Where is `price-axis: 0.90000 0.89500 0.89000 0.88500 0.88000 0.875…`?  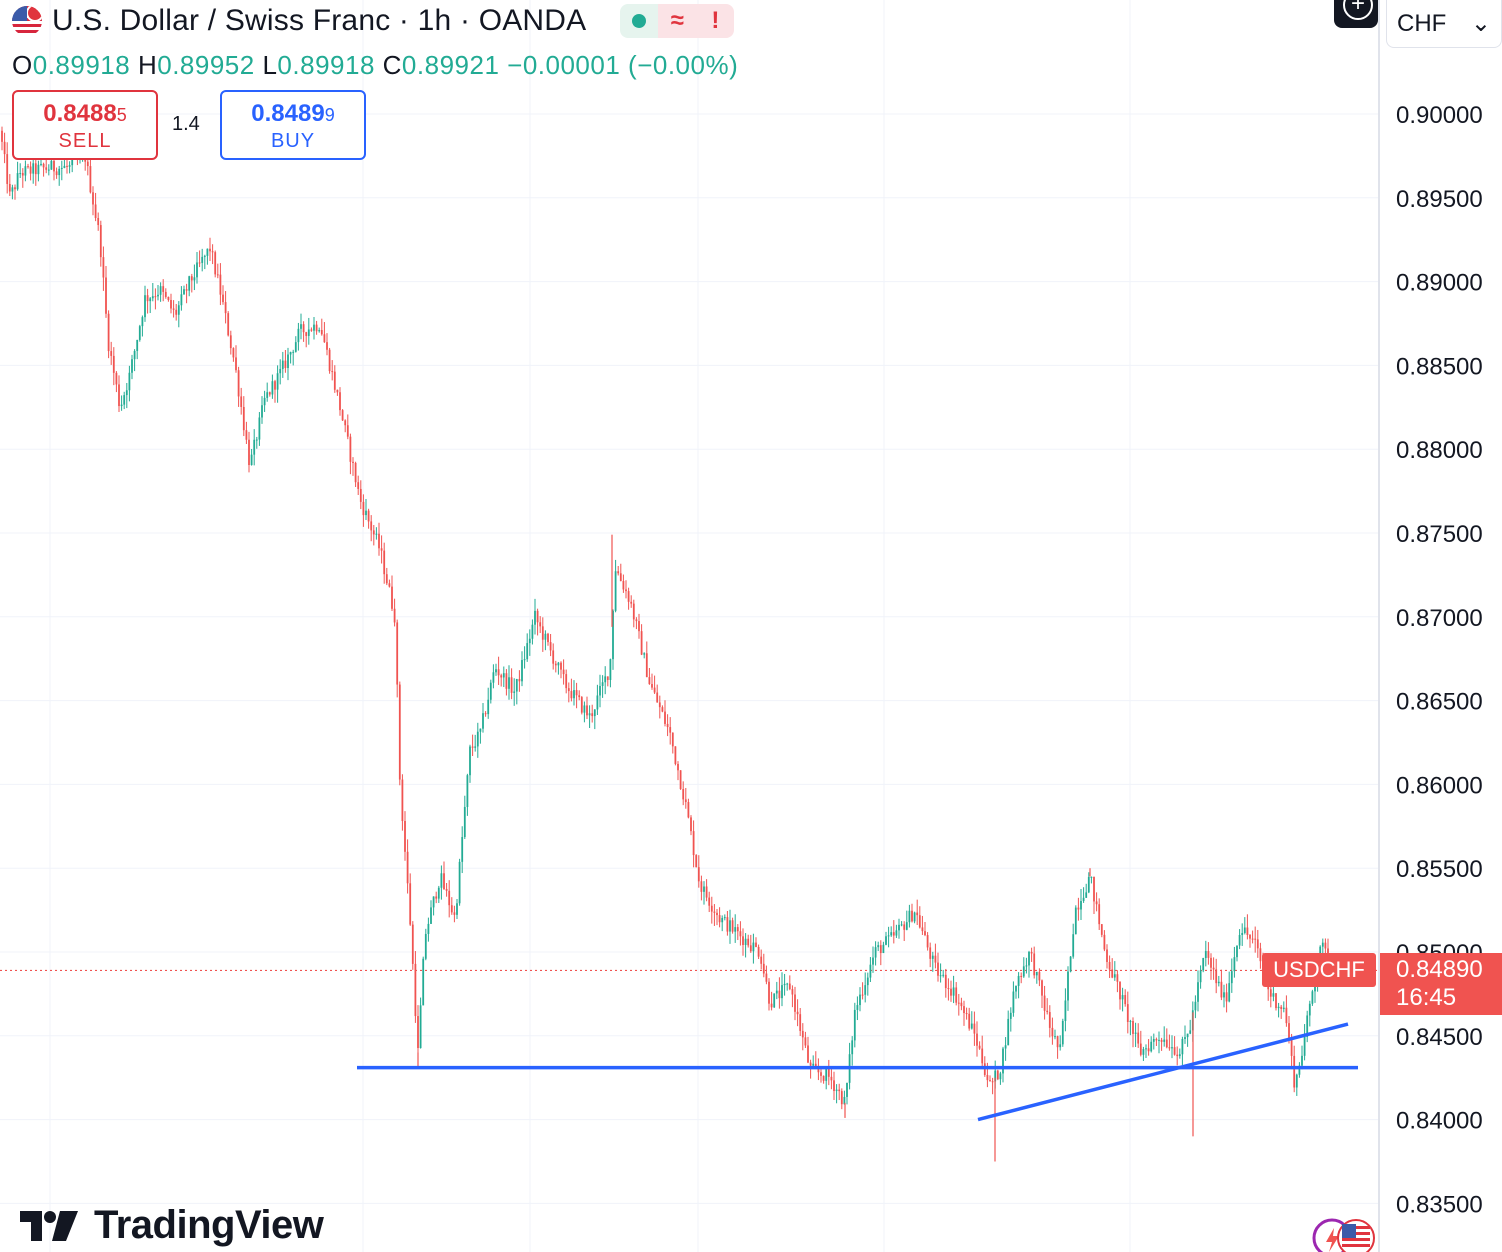 price-axis: 0.90000 0.89500 0.89000 0.88500 0.88000 0.875… is located at coordinates (1439, 660).